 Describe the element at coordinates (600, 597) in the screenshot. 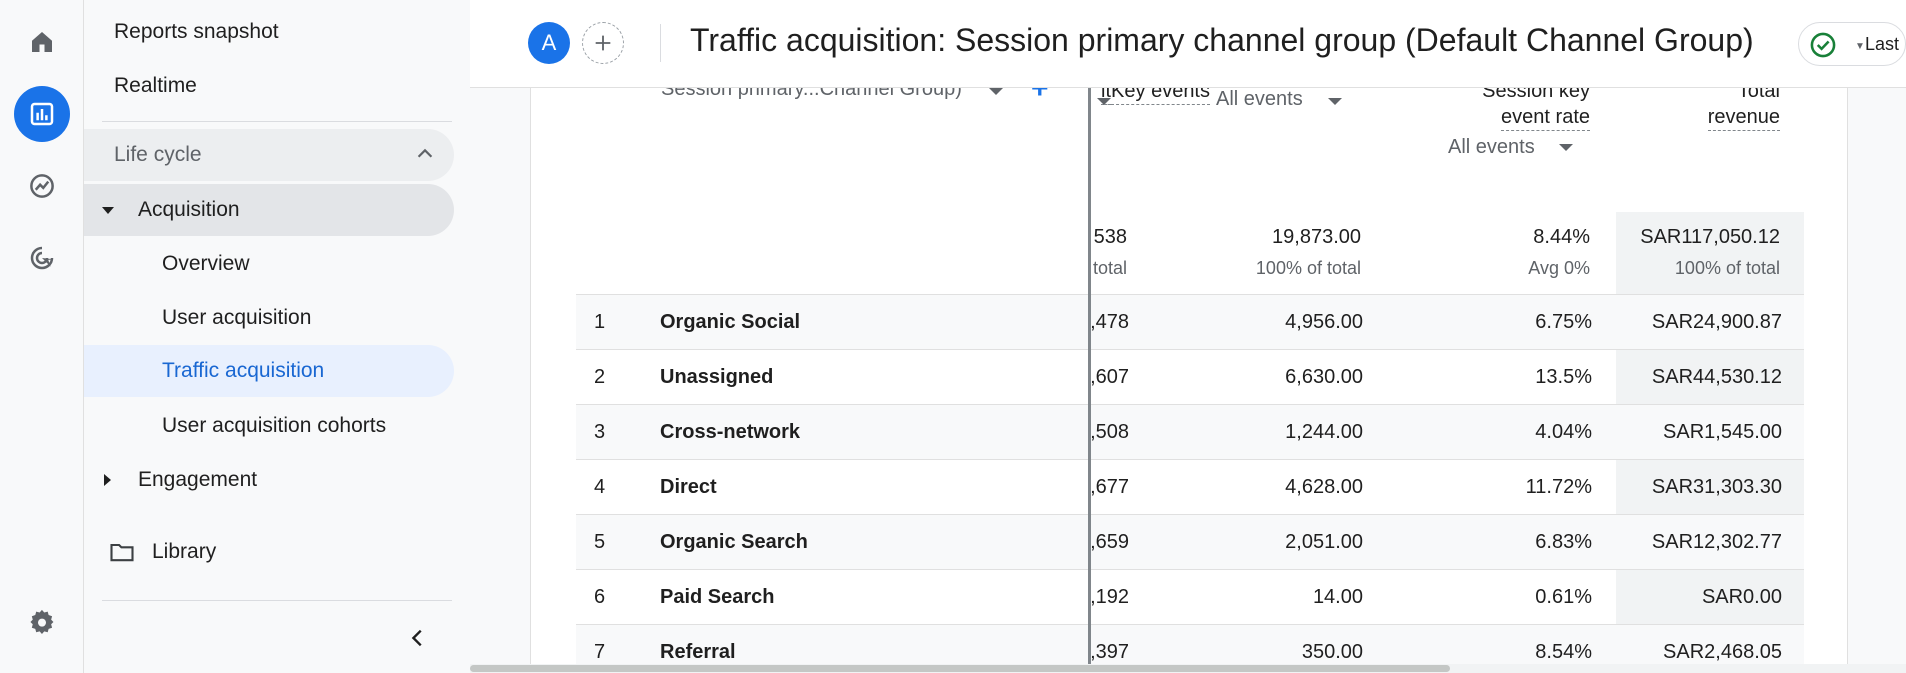

I see `row-index: 6` at that location.